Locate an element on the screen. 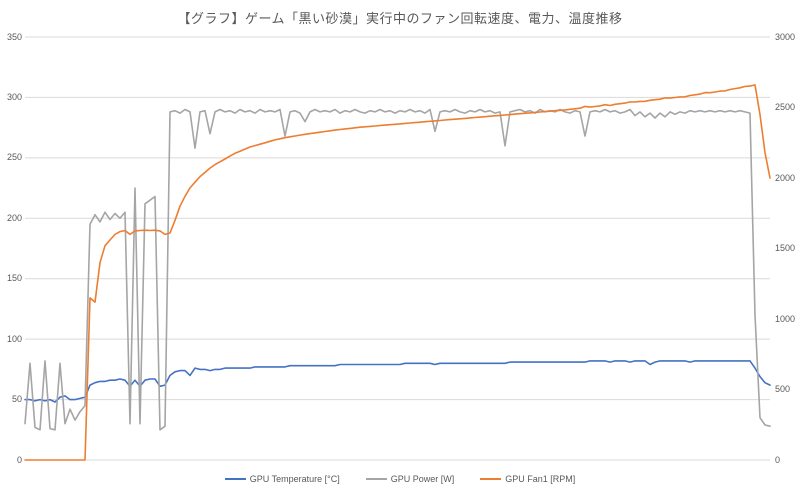 The height and width of the screenshot is (490, 800). y-axis-left-tick-label: 200 is located at coordinates (14, 217).